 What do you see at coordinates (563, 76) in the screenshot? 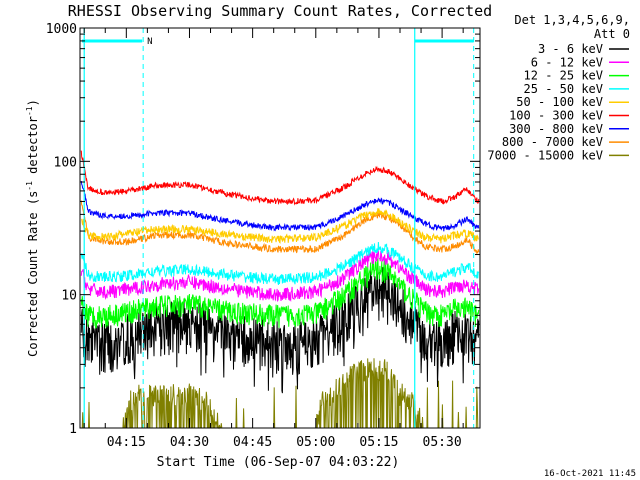
I see `legend-label: 12 - 25 keV` at bounding box center [563, 76].